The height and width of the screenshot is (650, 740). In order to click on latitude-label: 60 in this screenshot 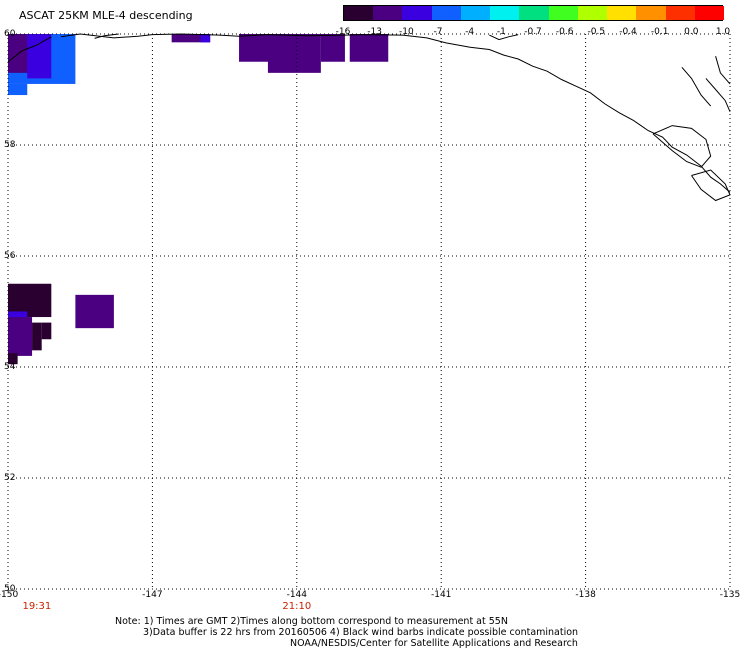, I will do `click(10, 34)`.